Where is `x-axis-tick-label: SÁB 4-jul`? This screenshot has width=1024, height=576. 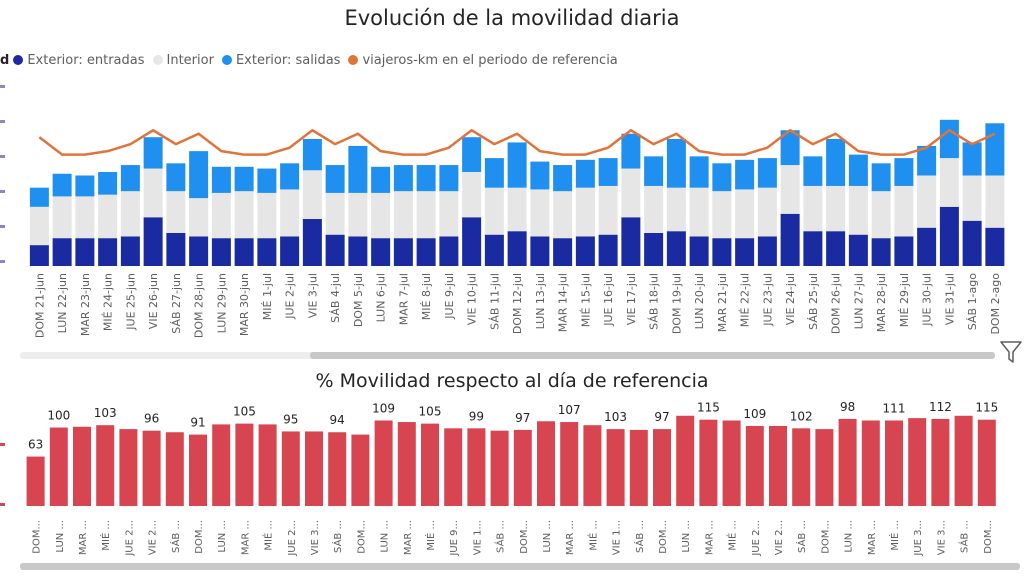 x-axis-tick-label: SÁB 4-jul is located at coordinates (335, 298).